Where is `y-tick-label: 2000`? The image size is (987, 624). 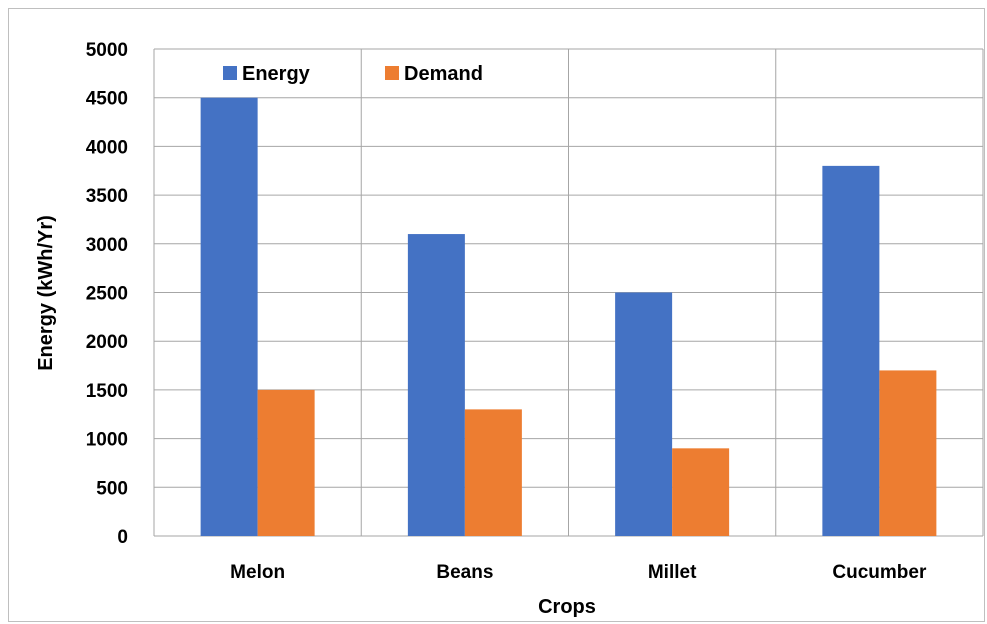
y-tick-label: 2000 is located at coordinates (107, 342).